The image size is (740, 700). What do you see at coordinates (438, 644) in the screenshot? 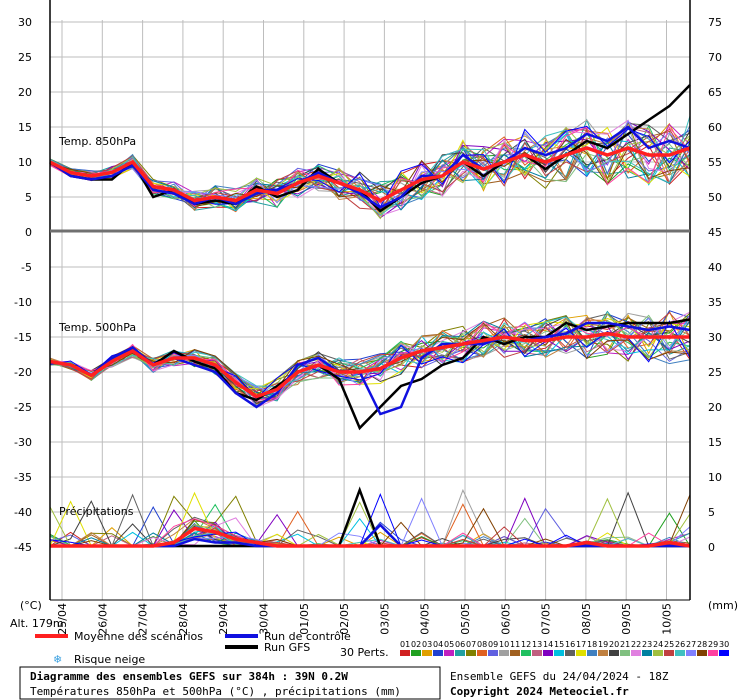
I see `member-legend-label: 04` at bounding box center [438, 644].